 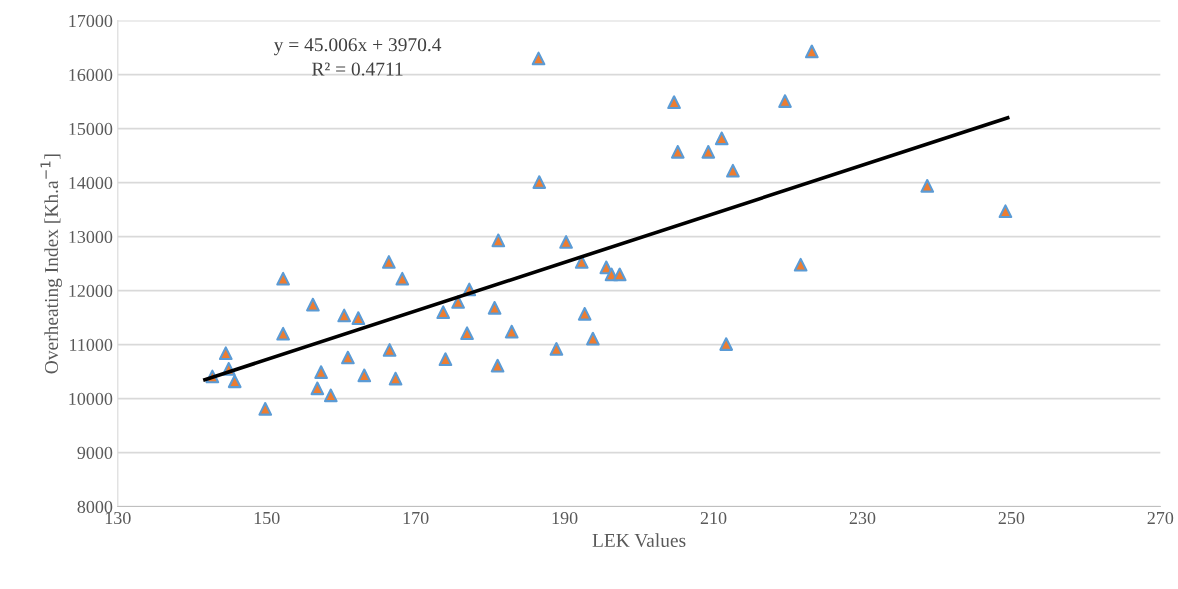 What do you see at coordinates (1160, 518) in the screenshot?
I see `x-tick-label: 270` at bounding box center [1160, 518].